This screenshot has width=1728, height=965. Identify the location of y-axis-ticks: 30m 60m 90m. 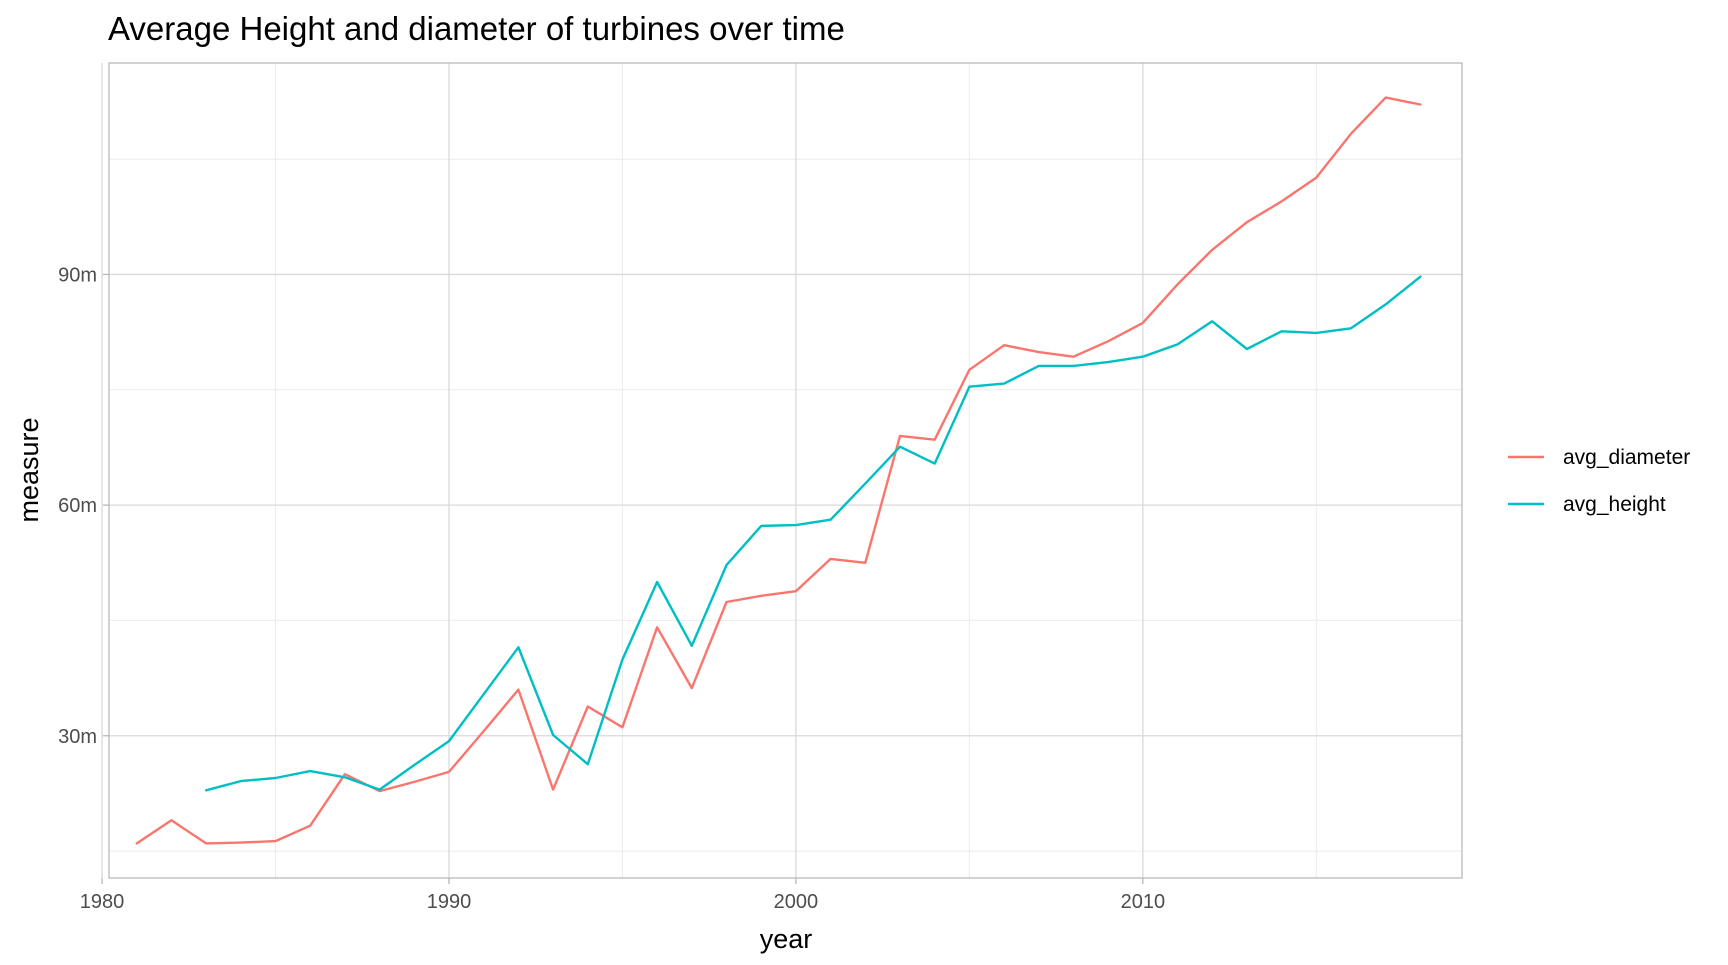
(83, 506).